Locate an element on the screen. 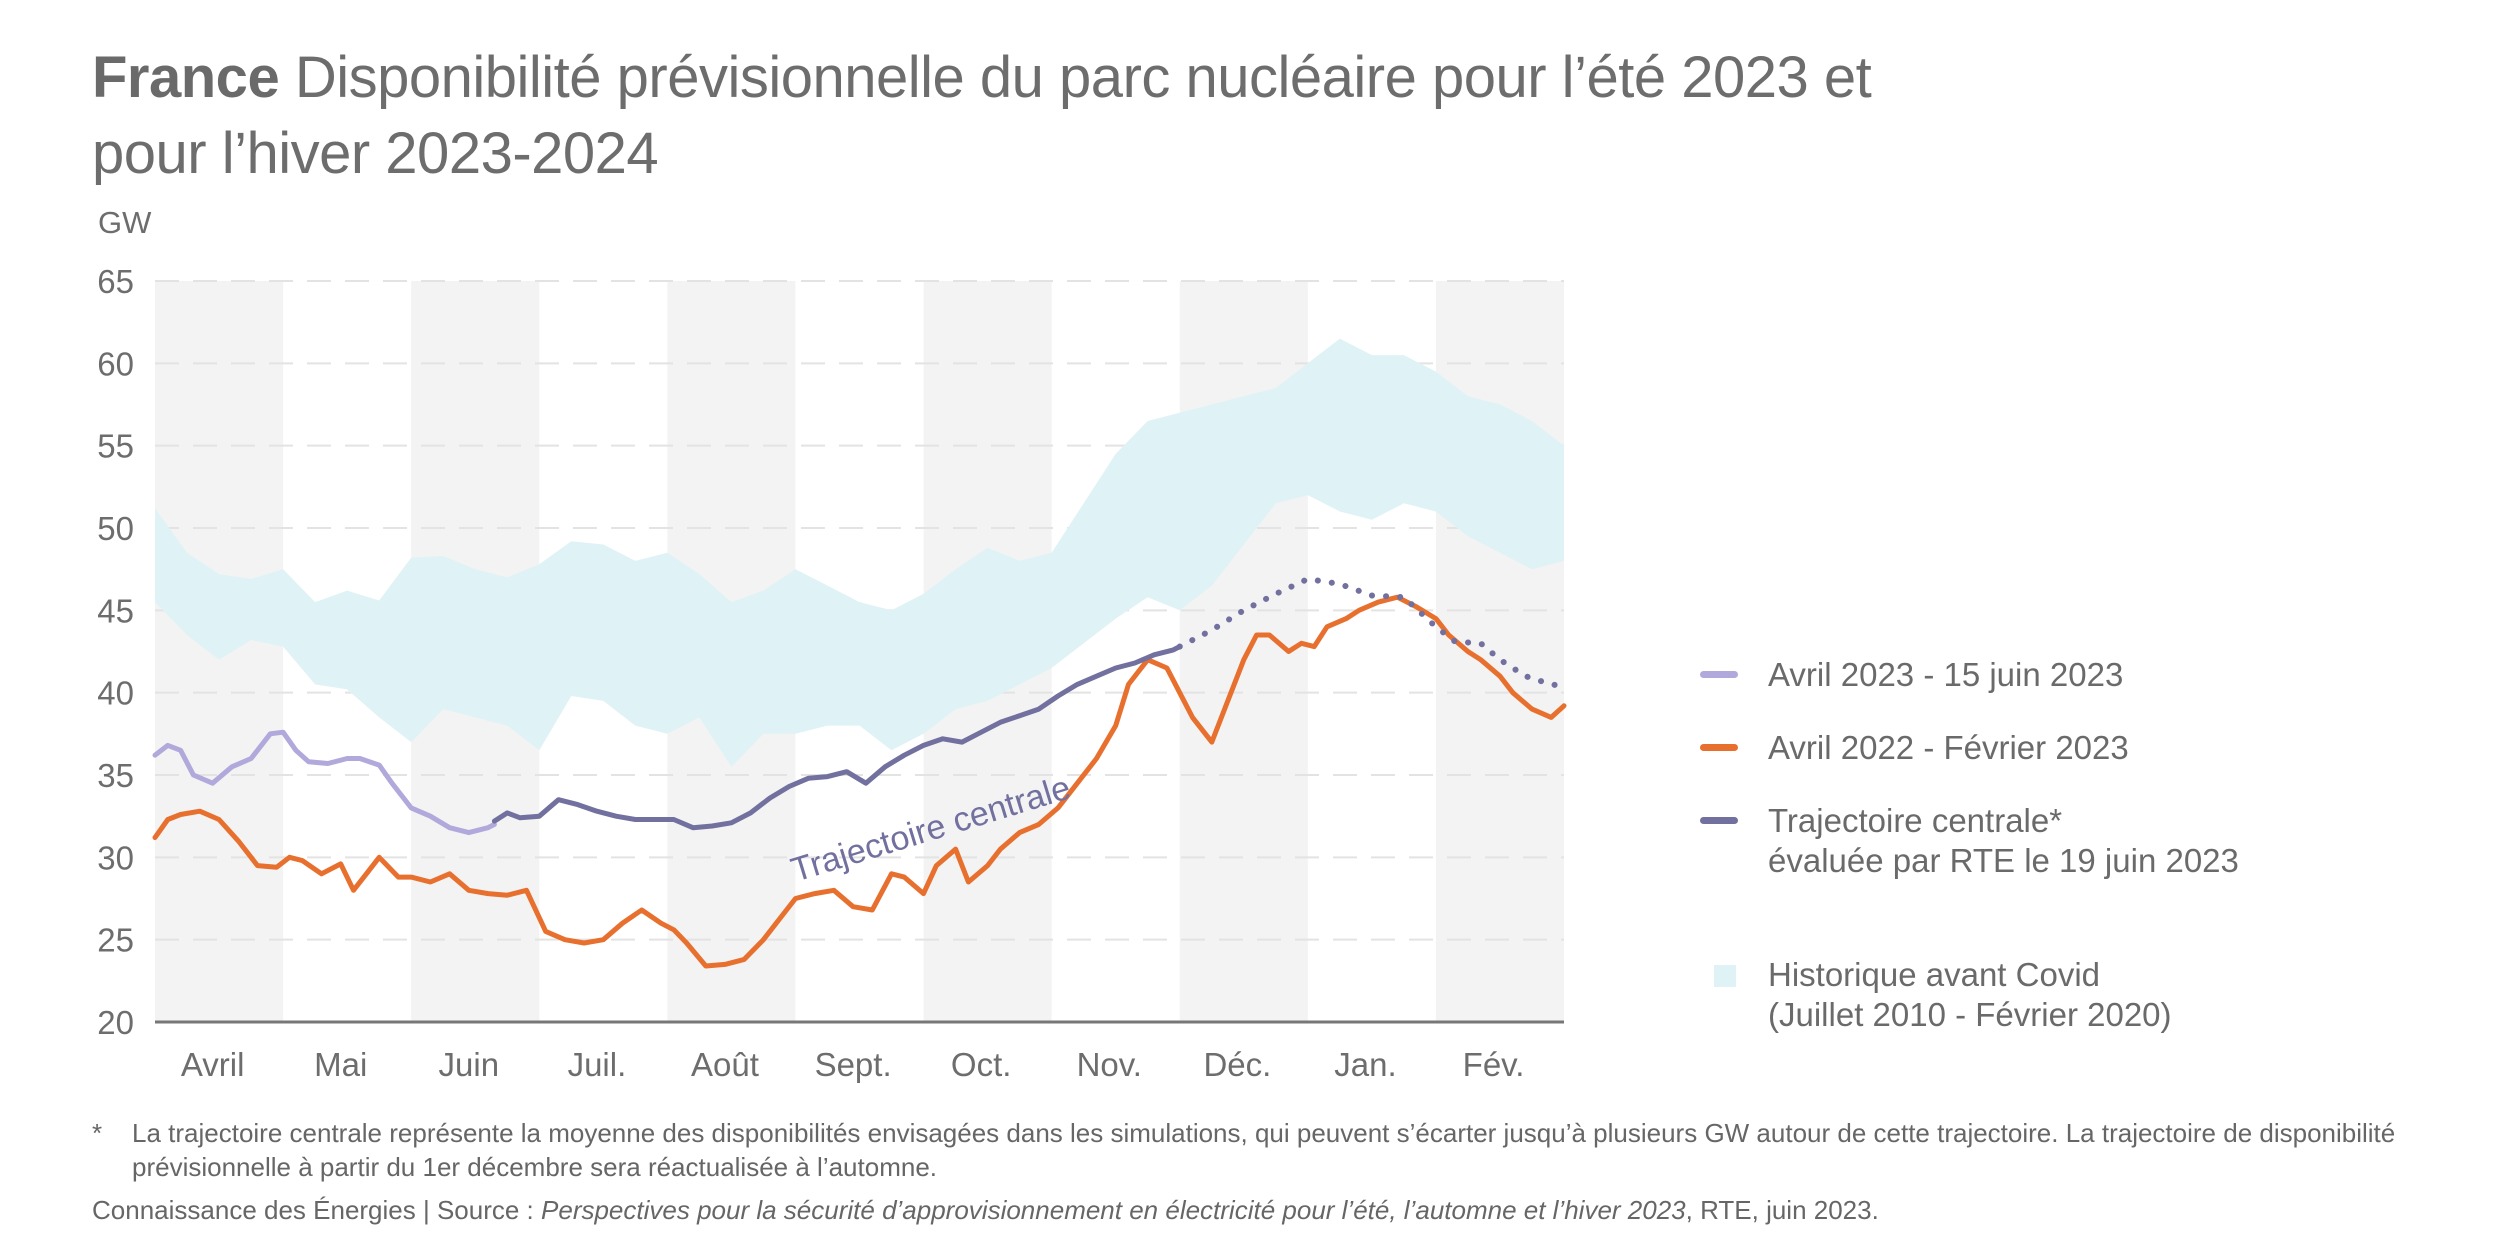 The height and width of the screenshot is (1250, 2500). y-axis-unit: GW is located at coordinates (125, 222).